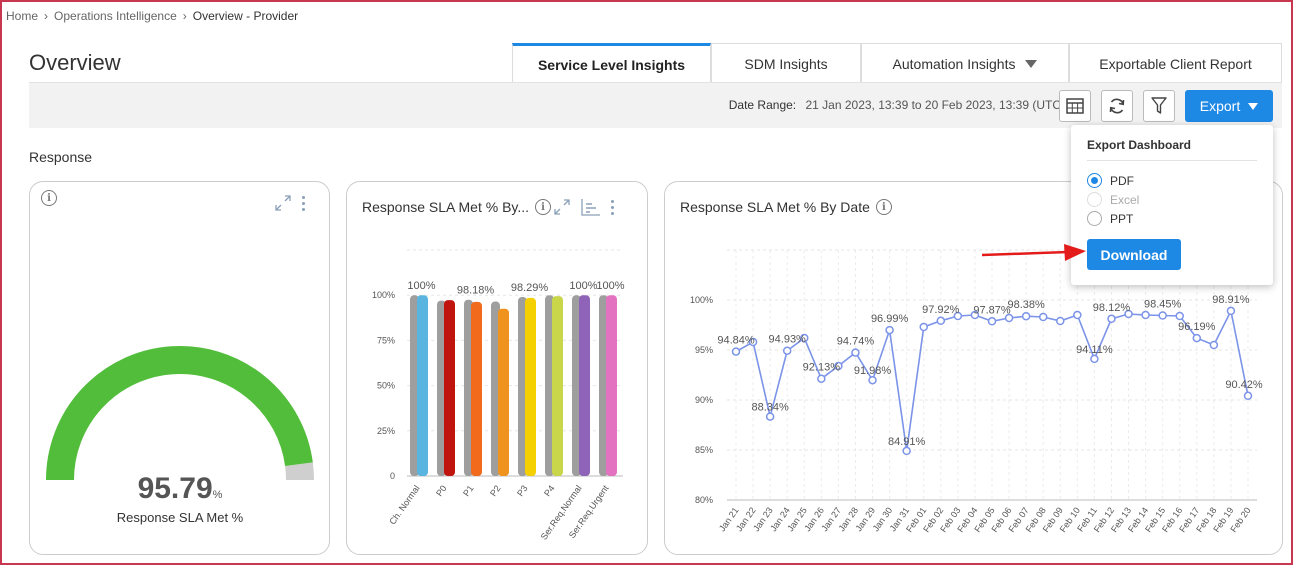 Image resolution: width=1293 pixels, height=565 pixels. Describe the element at coordinates (762, 105) in the screenshot. I see `date-range-label: Date Range:` at that location.